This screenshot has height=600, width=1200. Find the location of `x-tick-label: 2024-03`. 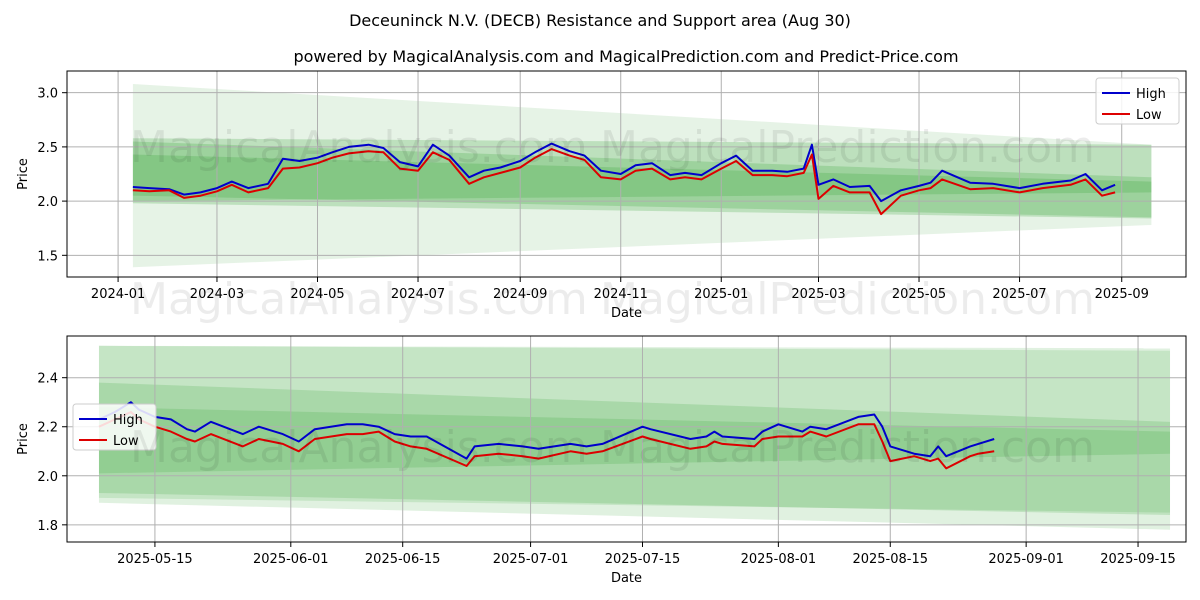

x-tick-label: 2024-03 is located at coordinates (217, 294).